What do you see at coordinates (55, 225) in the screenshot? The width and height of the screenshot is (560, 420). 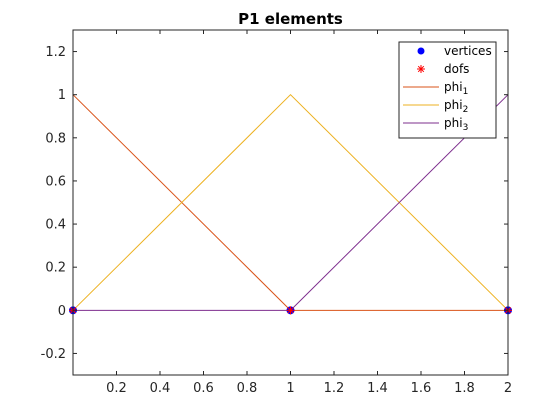 I see `y-tick-label: 0.4` at bounding box center [55, 225].